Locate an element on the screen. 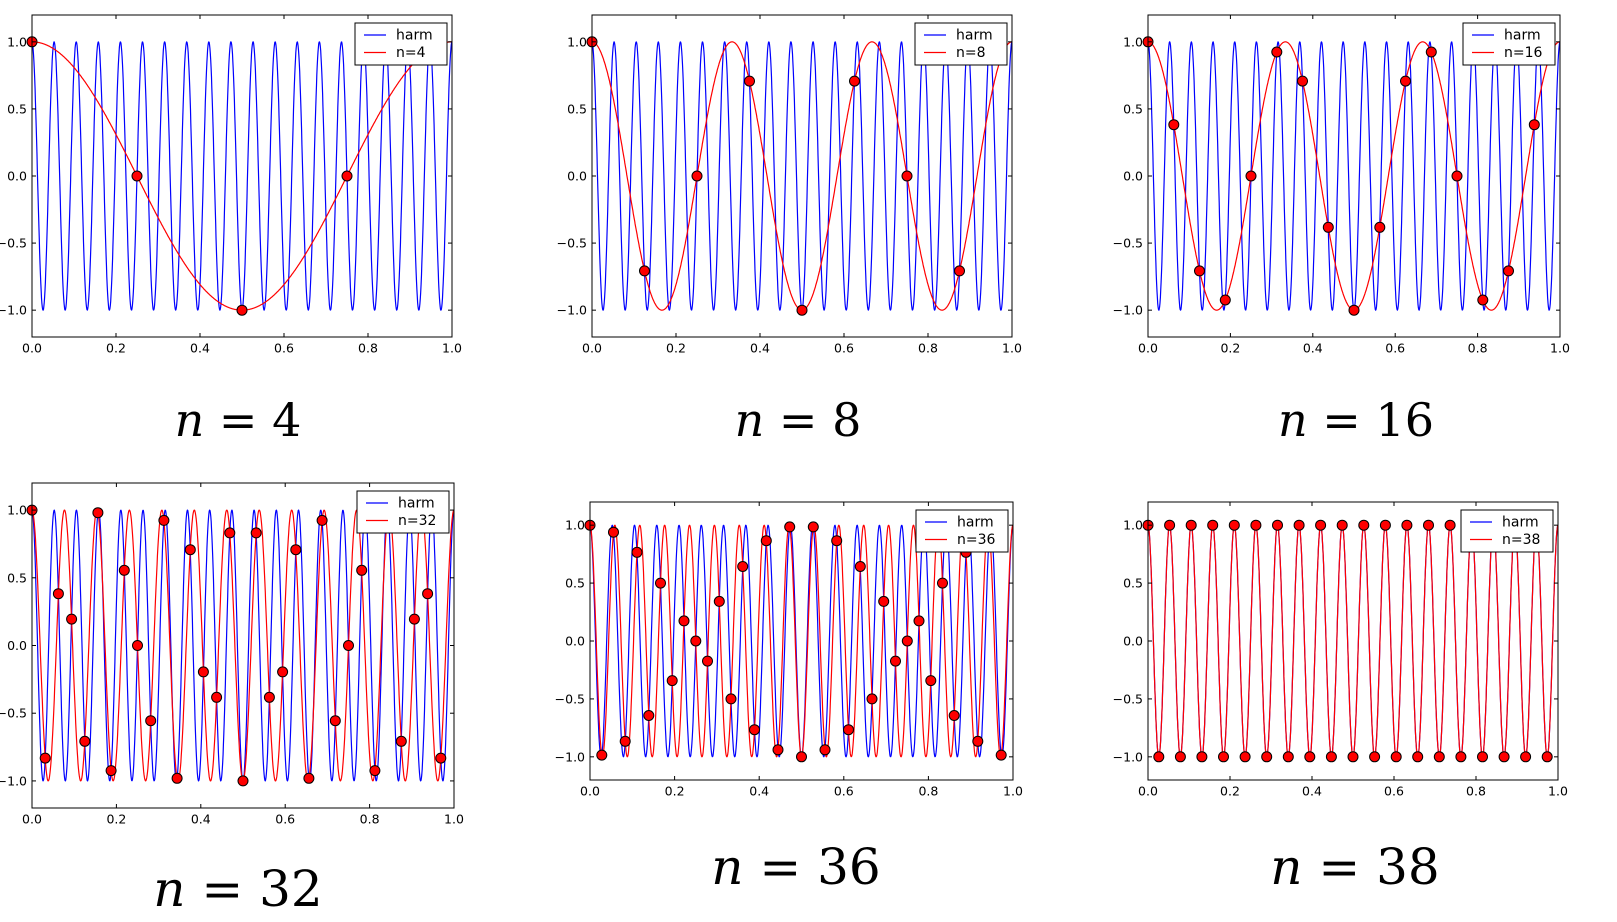 This screenshot has height=922, width=1617. legend-label-harm: harm is located at coordinates (975, 523).